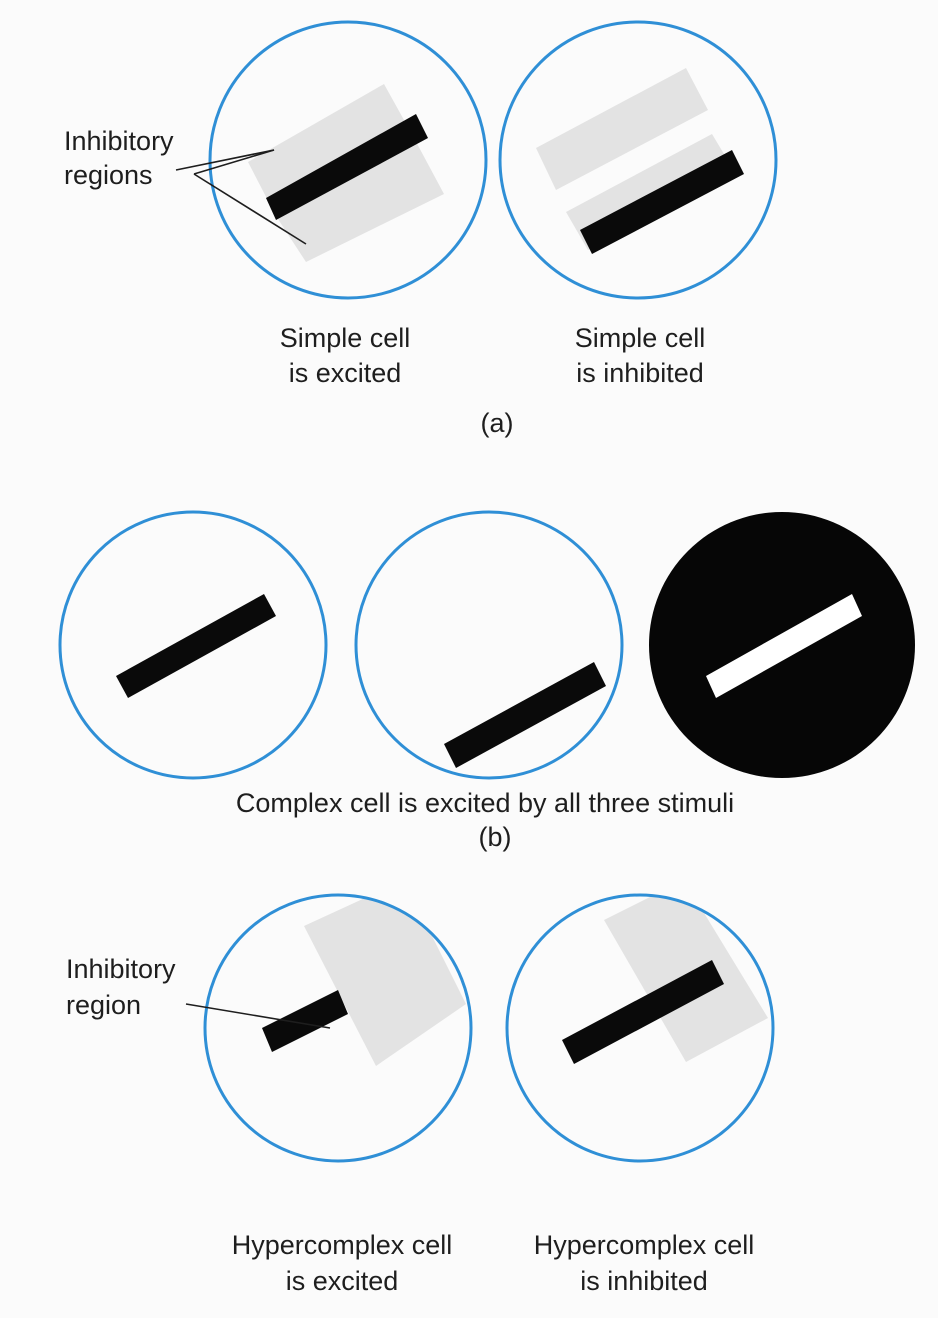 Image resolution: width=938 pixels, height=1318 pixels. I want to click on simple-cell-inhibited-field, so click(638, 160).